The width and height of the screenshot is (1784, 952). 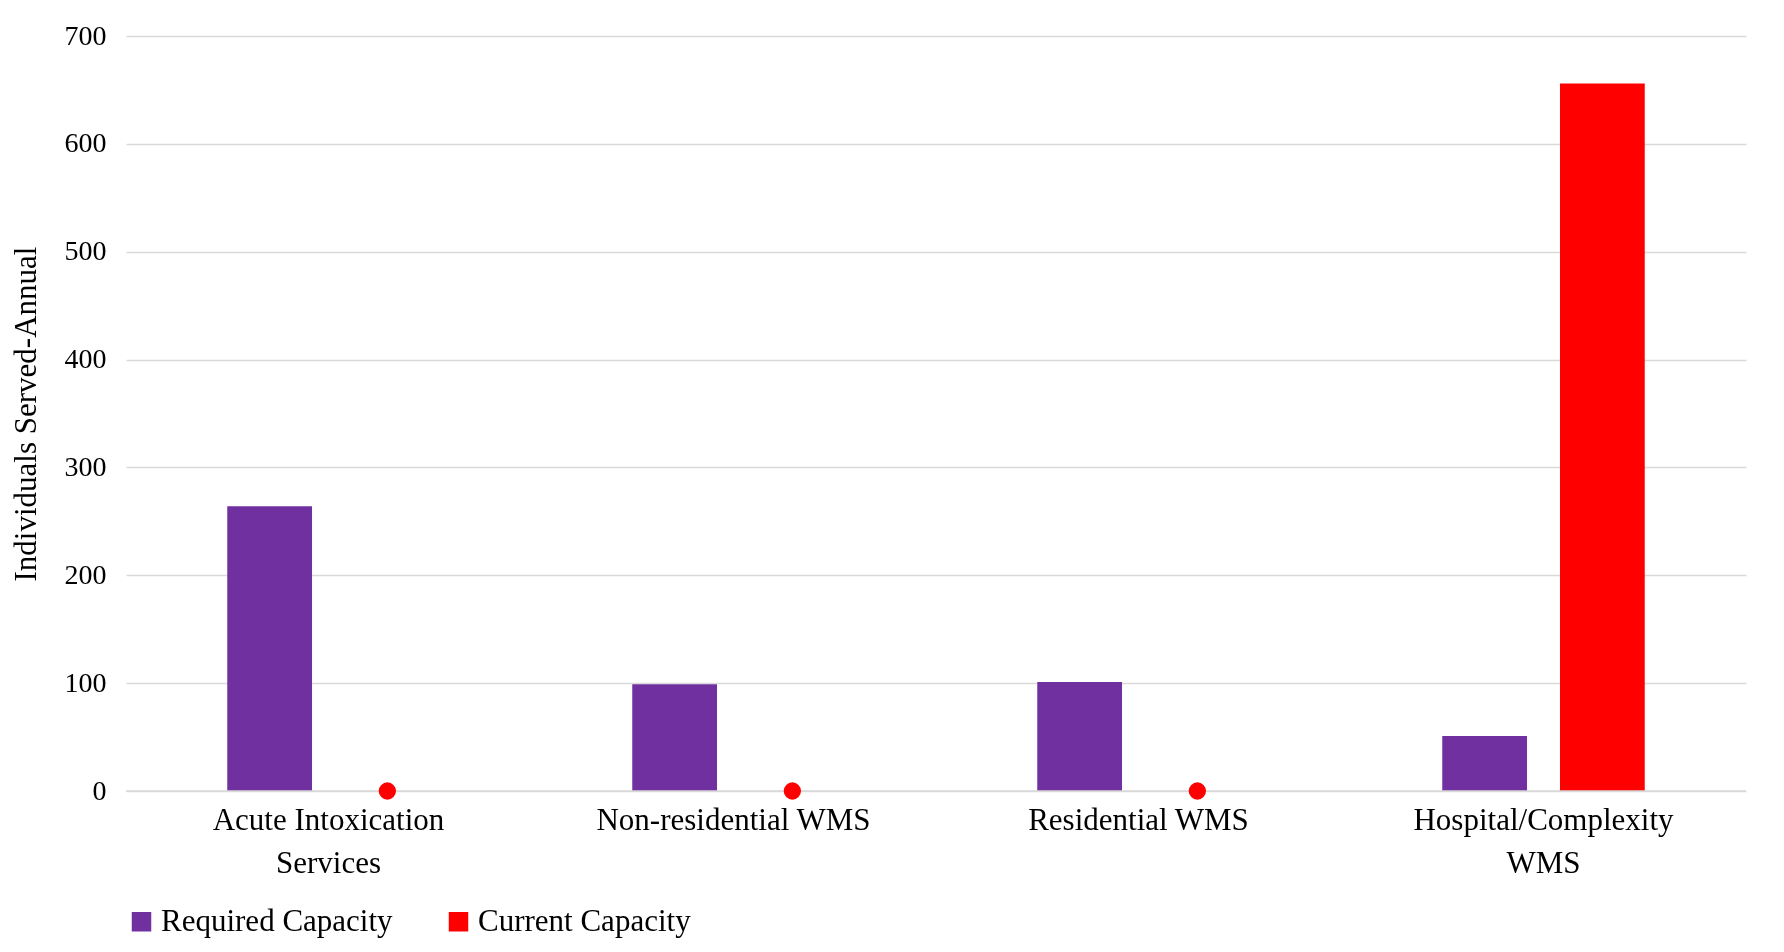 What do you see at coordinates (25, 414) in the screenshot?
I see `y-axis-title: Individuals Served-Annual` at bounding box center [25, 414].